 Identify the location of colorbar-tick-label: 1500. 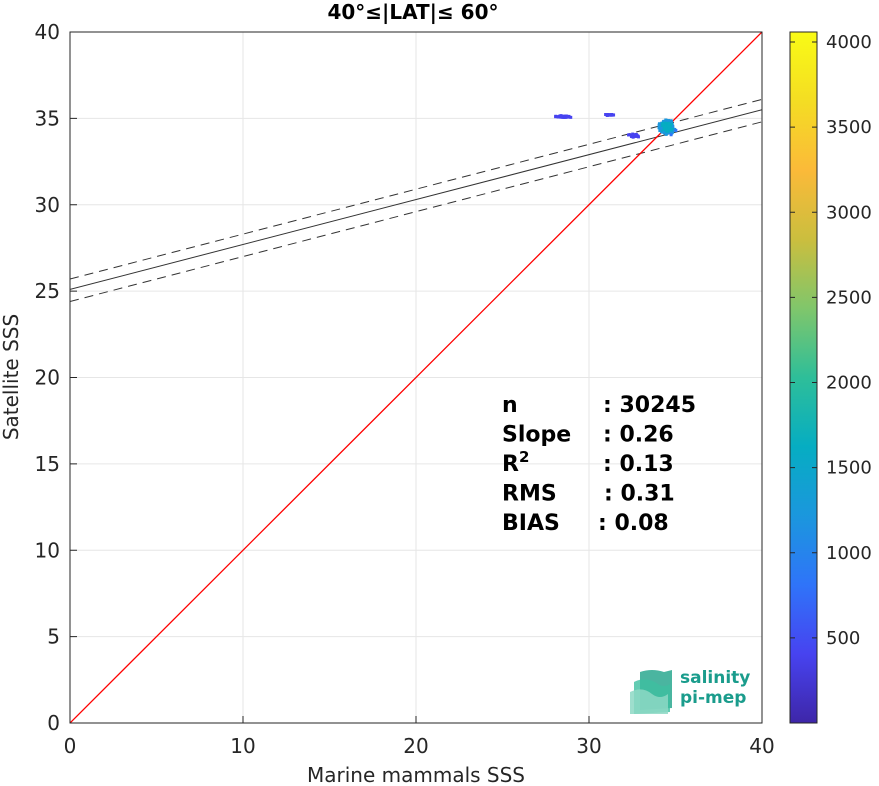
(849, 468).